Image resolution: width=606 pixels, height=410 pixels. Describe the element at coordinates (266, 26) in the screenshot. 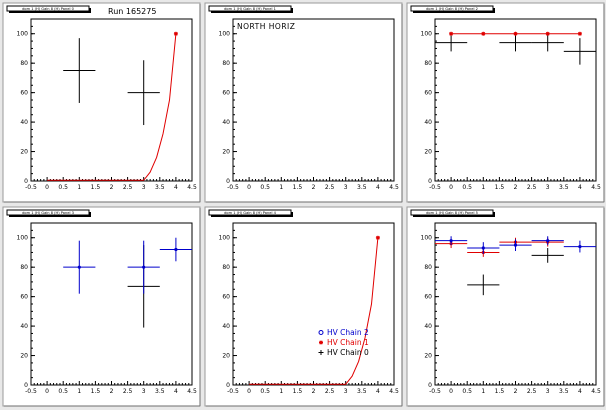

I see `pad-label: NORTH HORIZ` at that location.